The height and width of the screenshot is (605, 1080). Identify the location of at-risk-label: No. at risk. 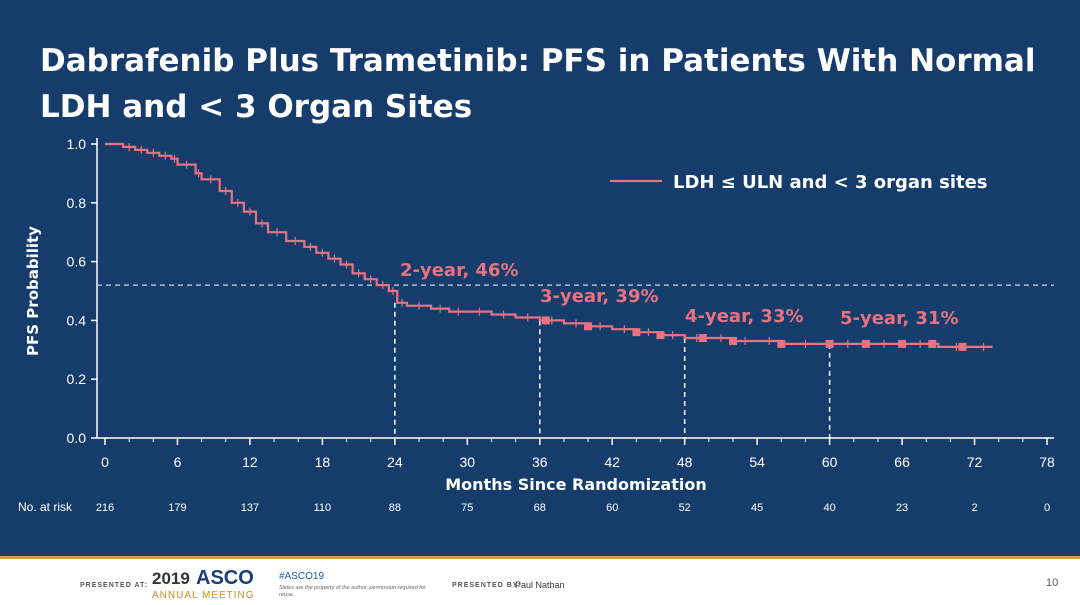
(45, 507).